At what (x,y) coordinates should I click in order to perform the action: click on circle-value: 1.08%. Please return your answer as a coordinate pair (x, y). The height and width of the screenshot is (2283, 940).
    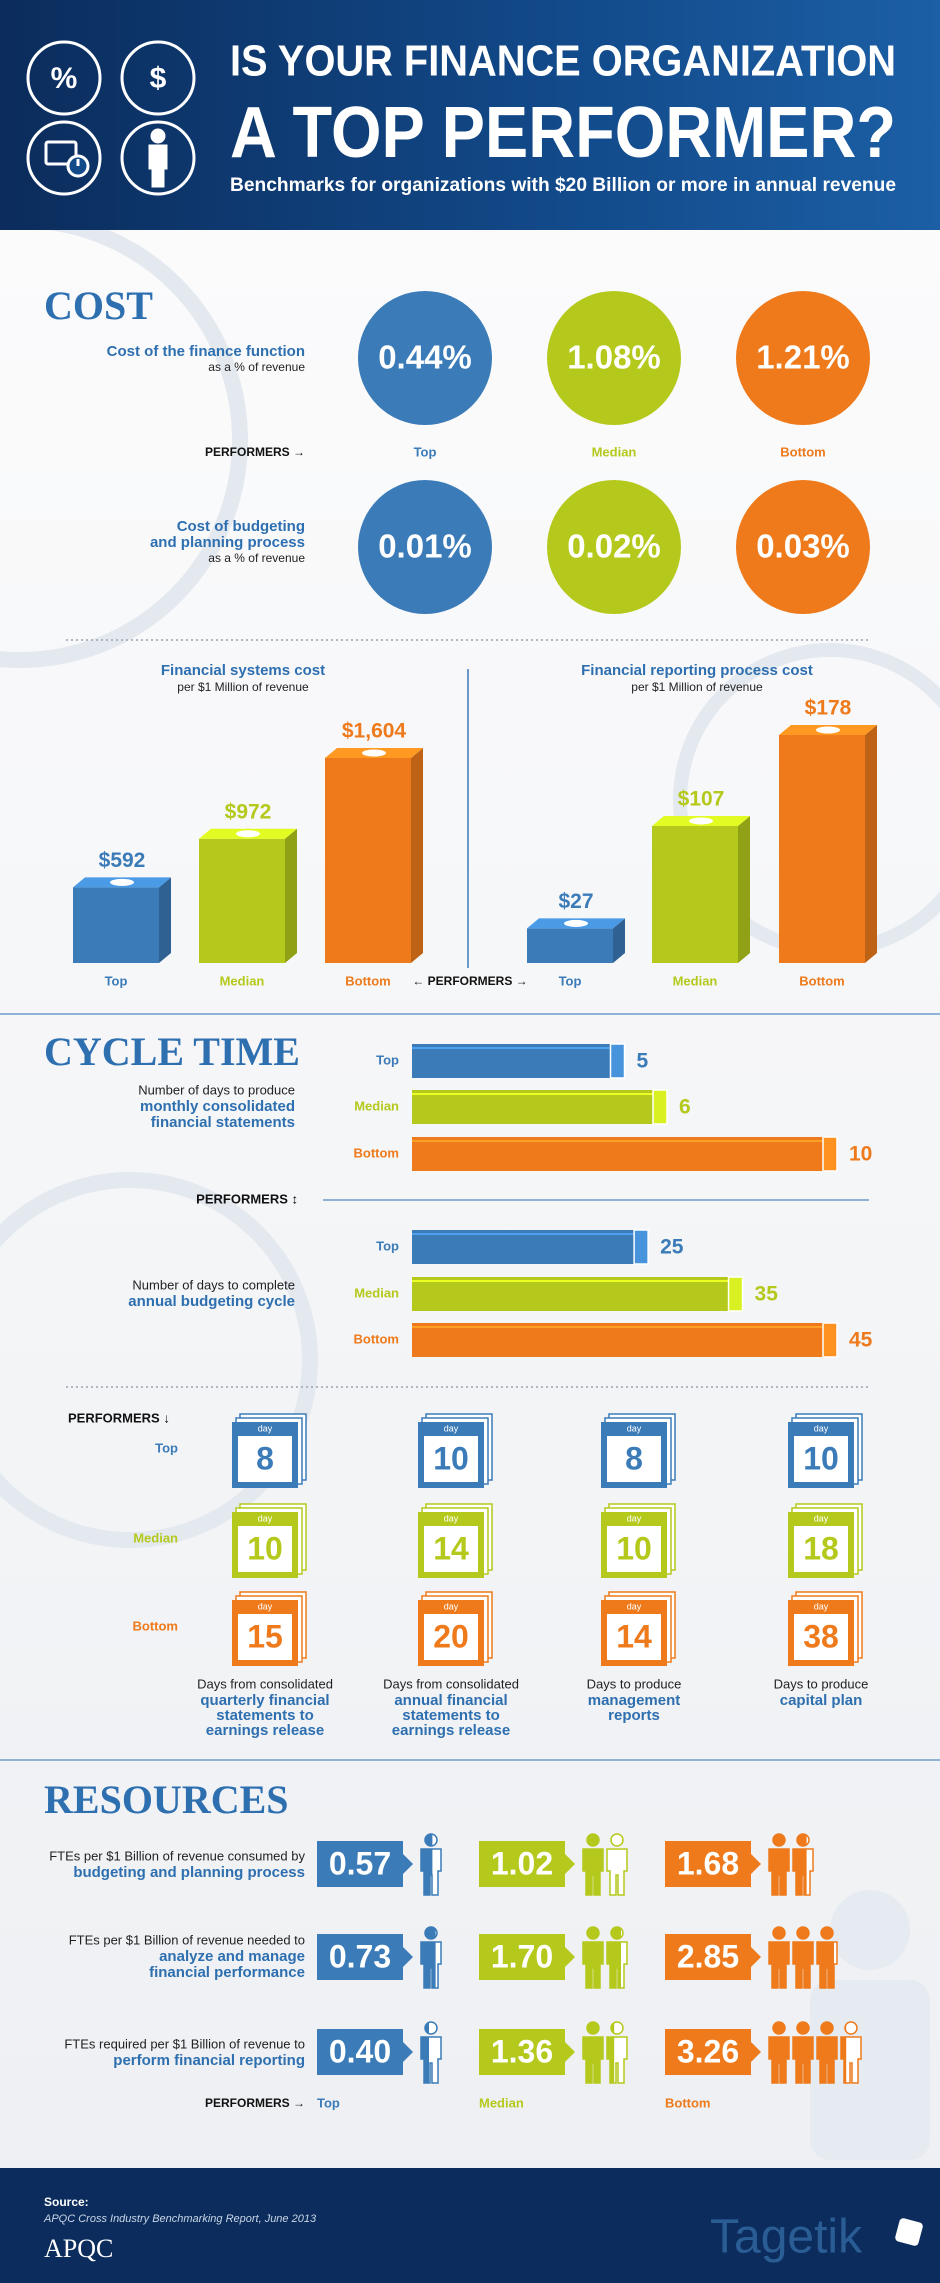
    Looking at the image, I should click on (614, 357).